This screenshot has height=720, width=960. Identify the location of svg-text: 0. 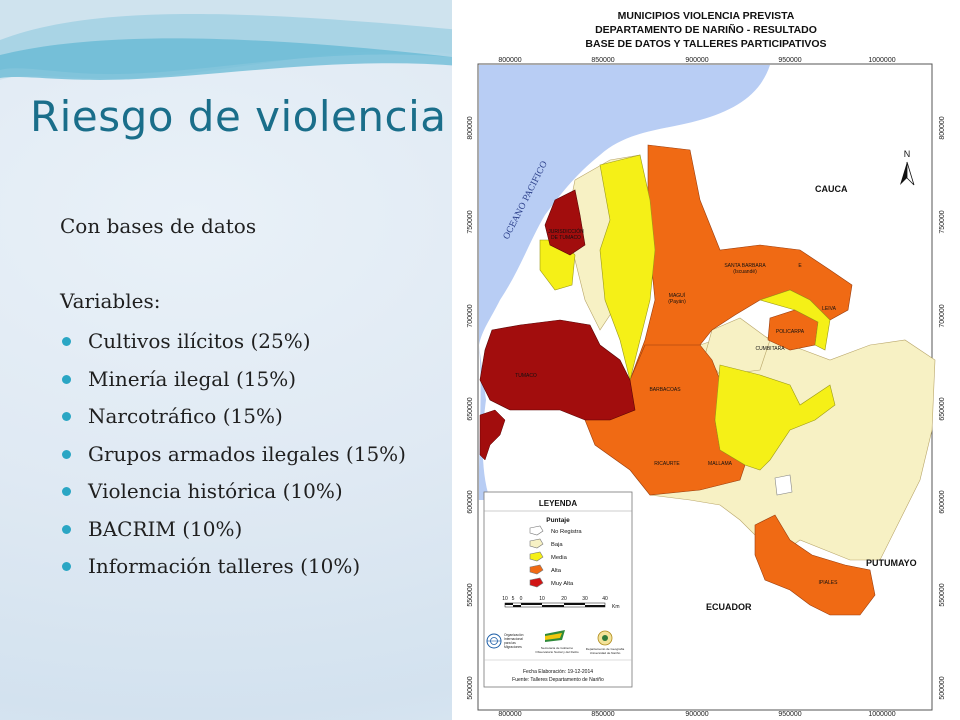
(521, 599).